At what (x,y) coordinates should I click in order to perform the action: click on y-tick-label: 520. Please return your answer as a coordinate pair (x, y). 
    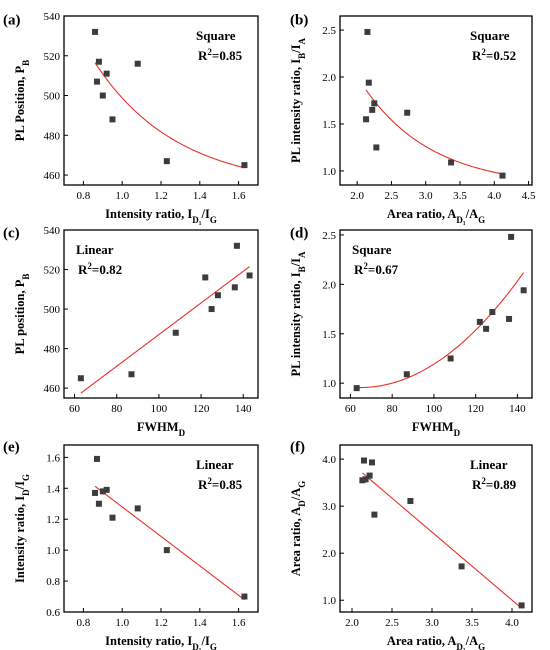
    Looking at the image, I should click on (52, 57).